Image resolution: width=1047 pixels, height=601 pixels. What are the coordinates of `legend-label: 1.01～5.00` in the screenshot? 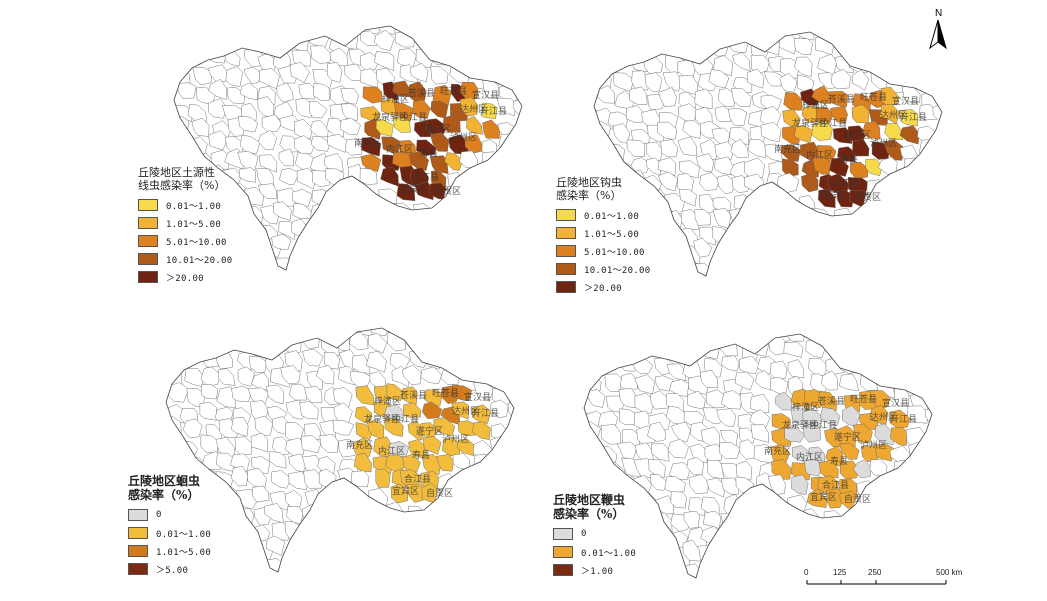 It's located at (612, 234).